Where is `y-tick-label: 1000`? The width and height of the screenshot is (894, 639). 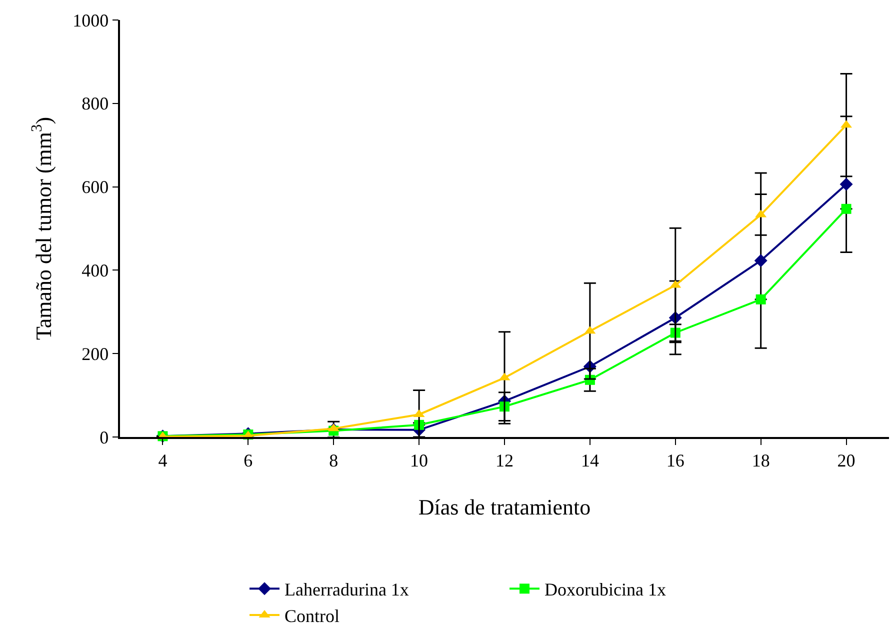 y-tick-label: 1000 is located at coordinates (90, 20).